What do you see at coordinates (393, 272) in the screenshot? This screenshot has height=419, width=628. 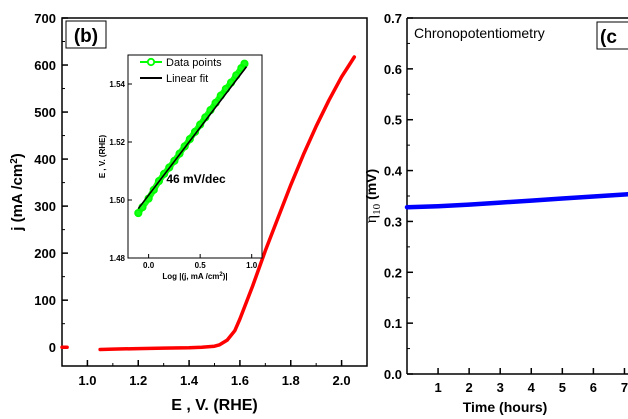 I see `panel-c-ytick-label: 0.2` at bounding box center [393, 272].